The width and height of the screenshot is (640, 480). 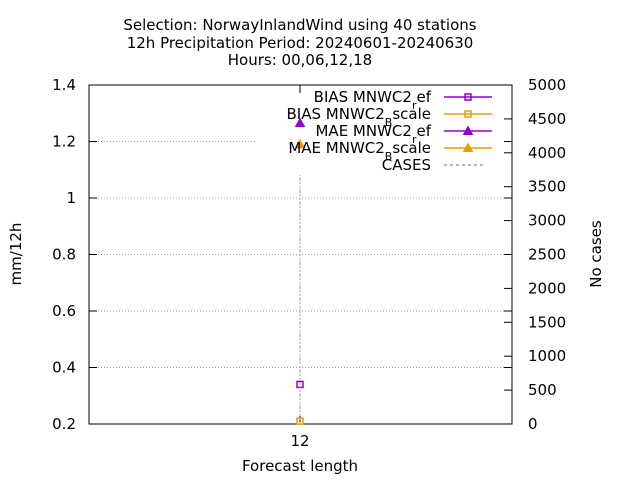 What do you see at coordinates (547, 119) in the screenshot?
I see `y2-tick-label: 4500` at bounding box center [547, 119].